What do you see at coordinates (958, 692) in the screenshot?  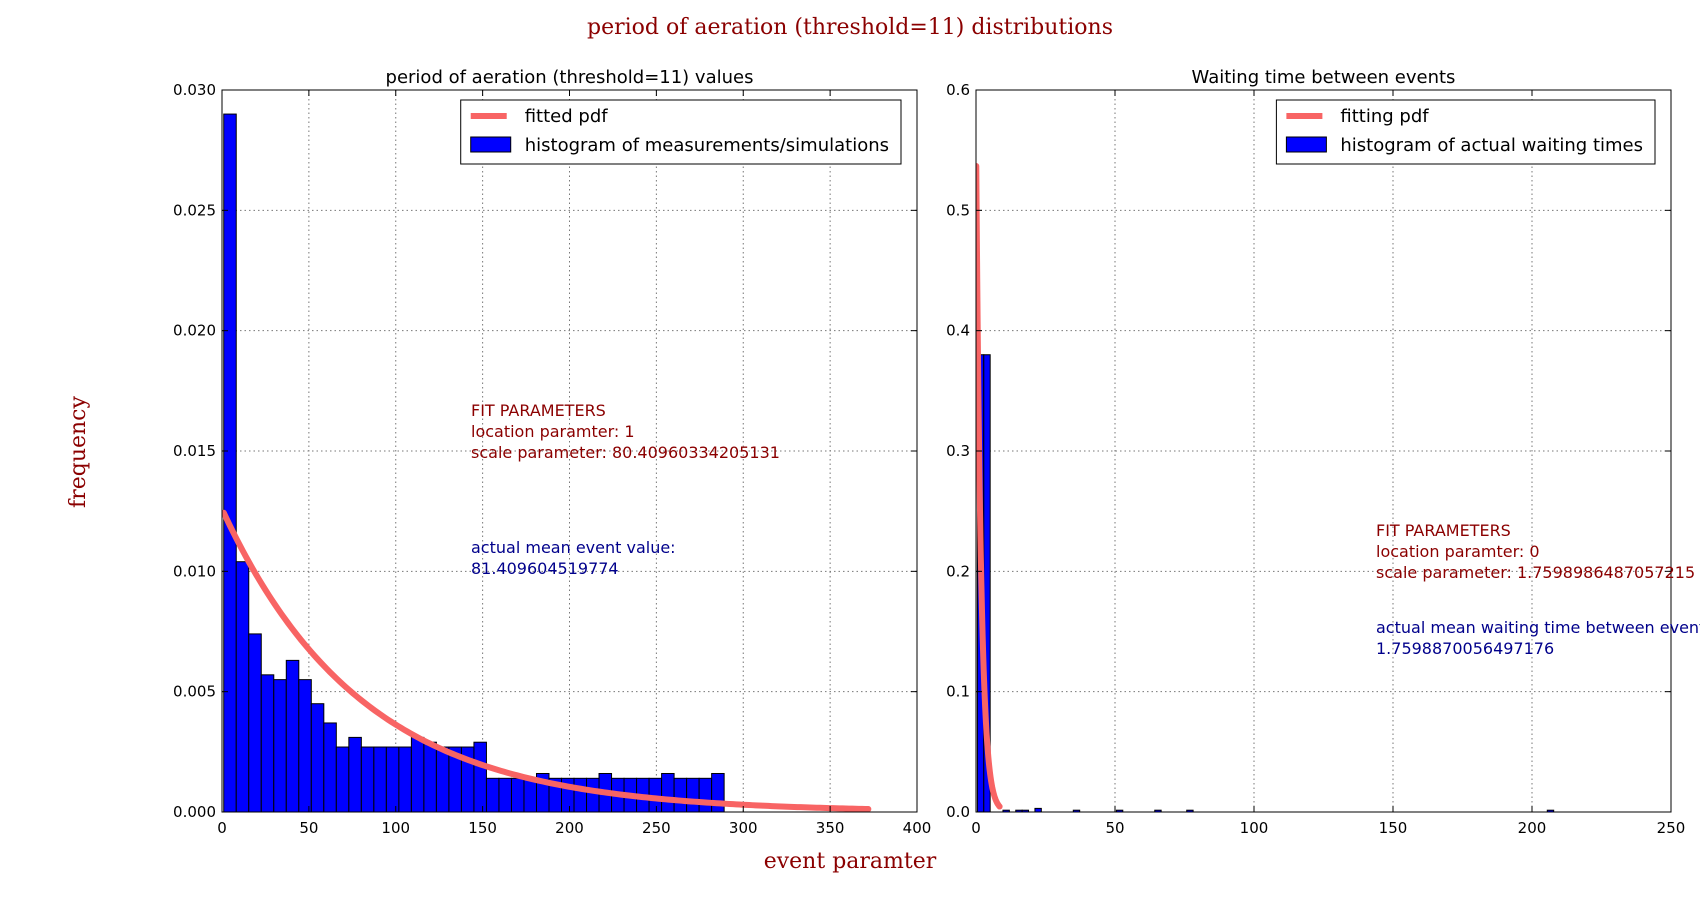 I see `y-tick-label: 0.1` at bounding box center [958, 692].